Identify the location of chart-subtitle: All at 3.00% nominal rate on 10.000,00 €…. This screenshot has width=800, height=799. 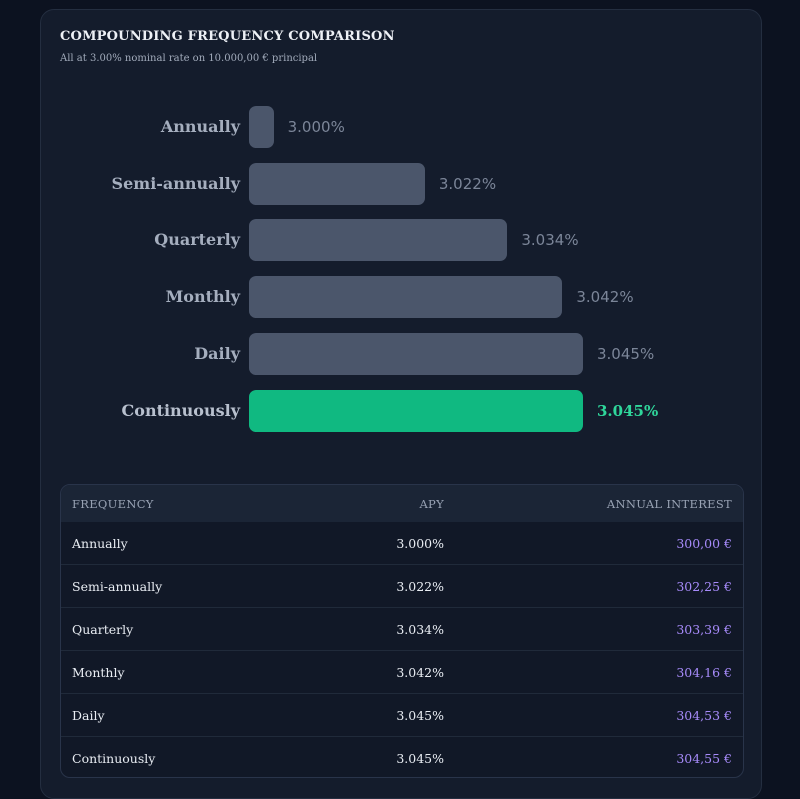
(189, 58).